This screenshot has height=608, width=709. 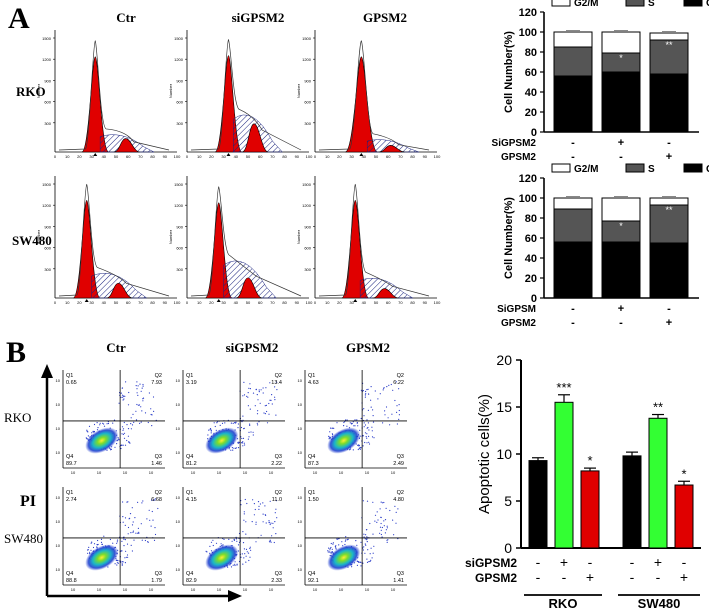 What do you see at coordinates (425, 302) in the screenshot?
I see `hist-xtick: 90` at bounding box center [425, 302].